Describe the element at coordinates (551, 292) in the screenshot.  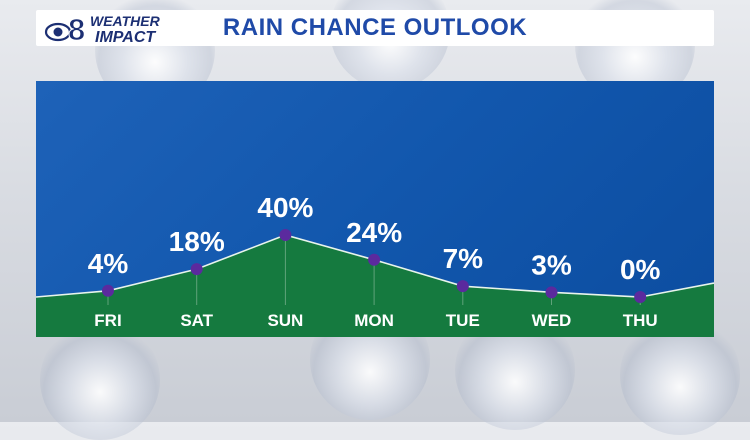
I see `data-point-wed` at that location.